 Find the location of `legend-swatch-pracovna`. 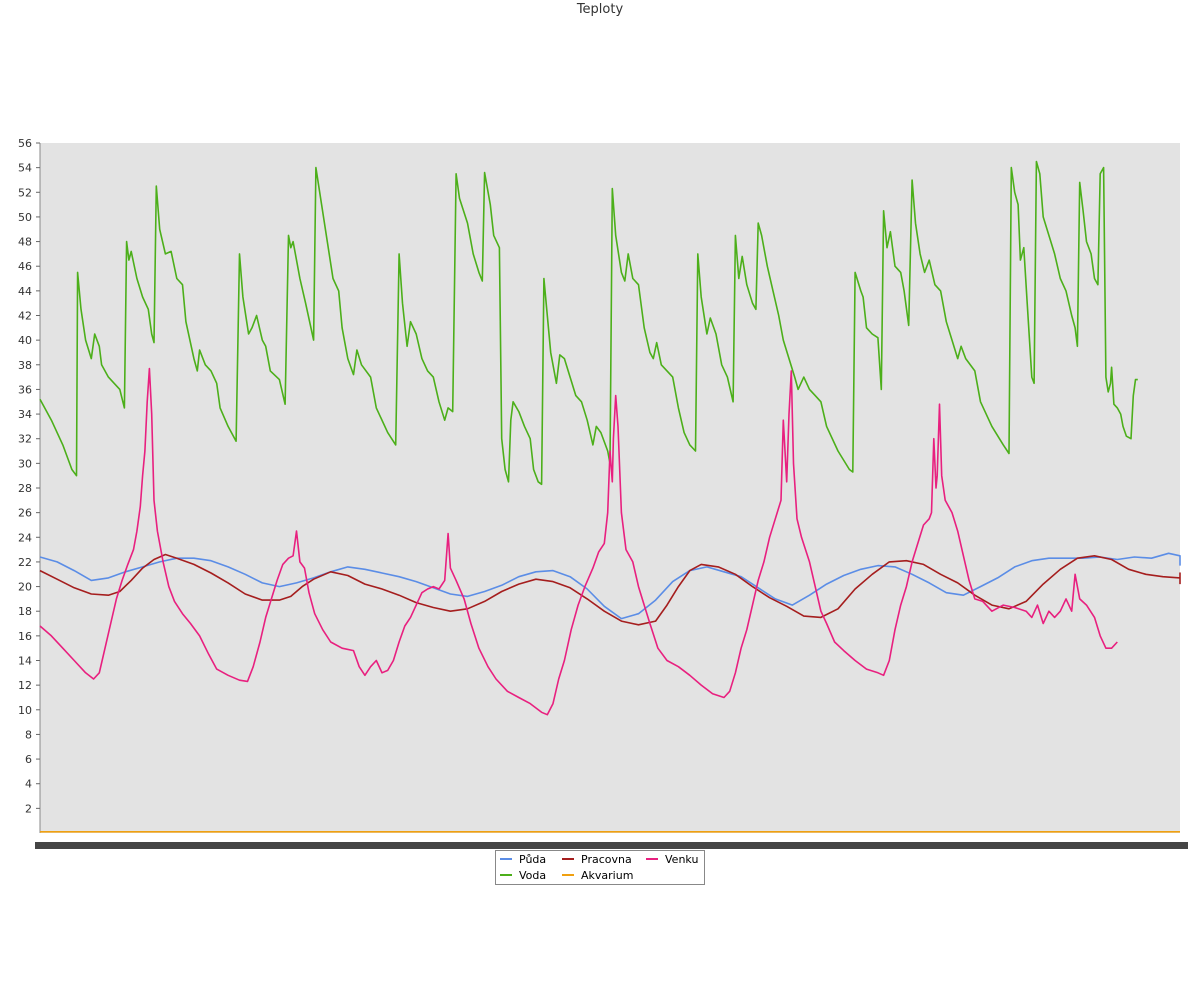

legend-swatch-pracovna is located at coordinates (568, 859).